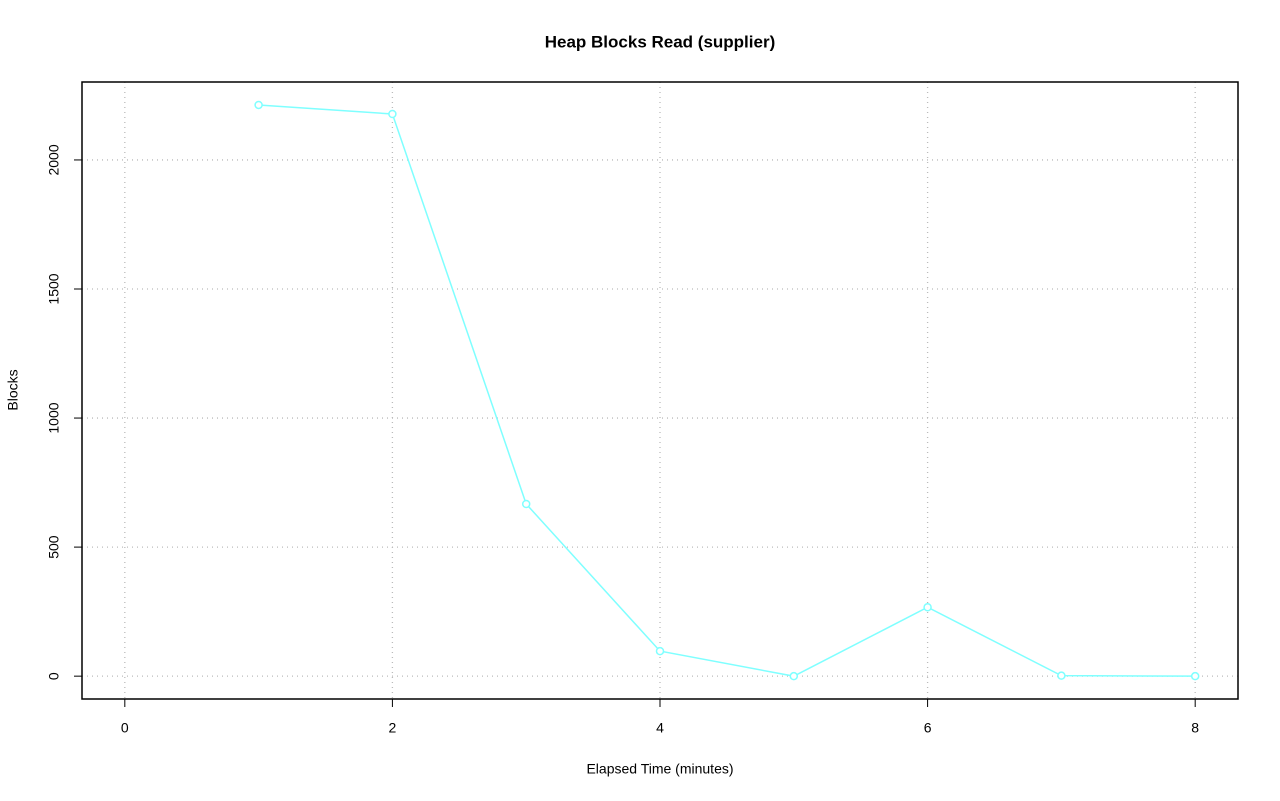 The height and width of the screenshot is (801, 1280). I want to click on x-tick-label: 2, so click(393, 728).